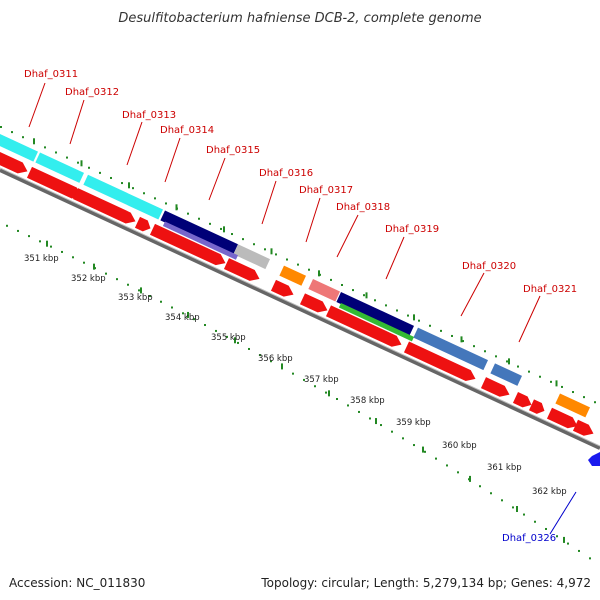  I want to click on kbp-label: 355 kbp, so click(228, 338).